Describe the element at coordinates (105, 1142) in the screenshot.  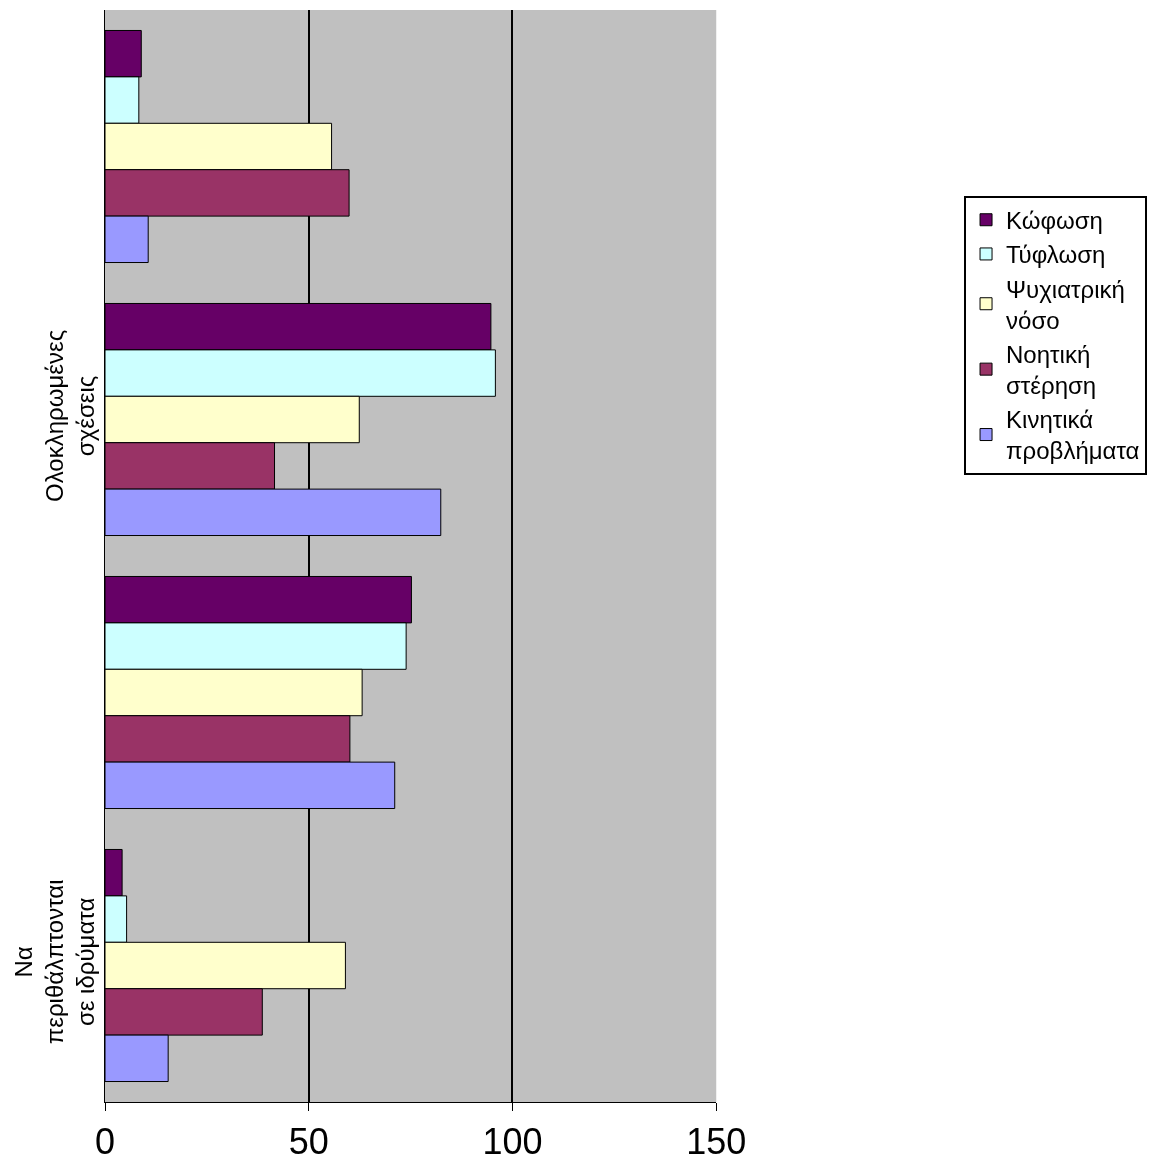
I see `x-tick-label: 0` at that location.